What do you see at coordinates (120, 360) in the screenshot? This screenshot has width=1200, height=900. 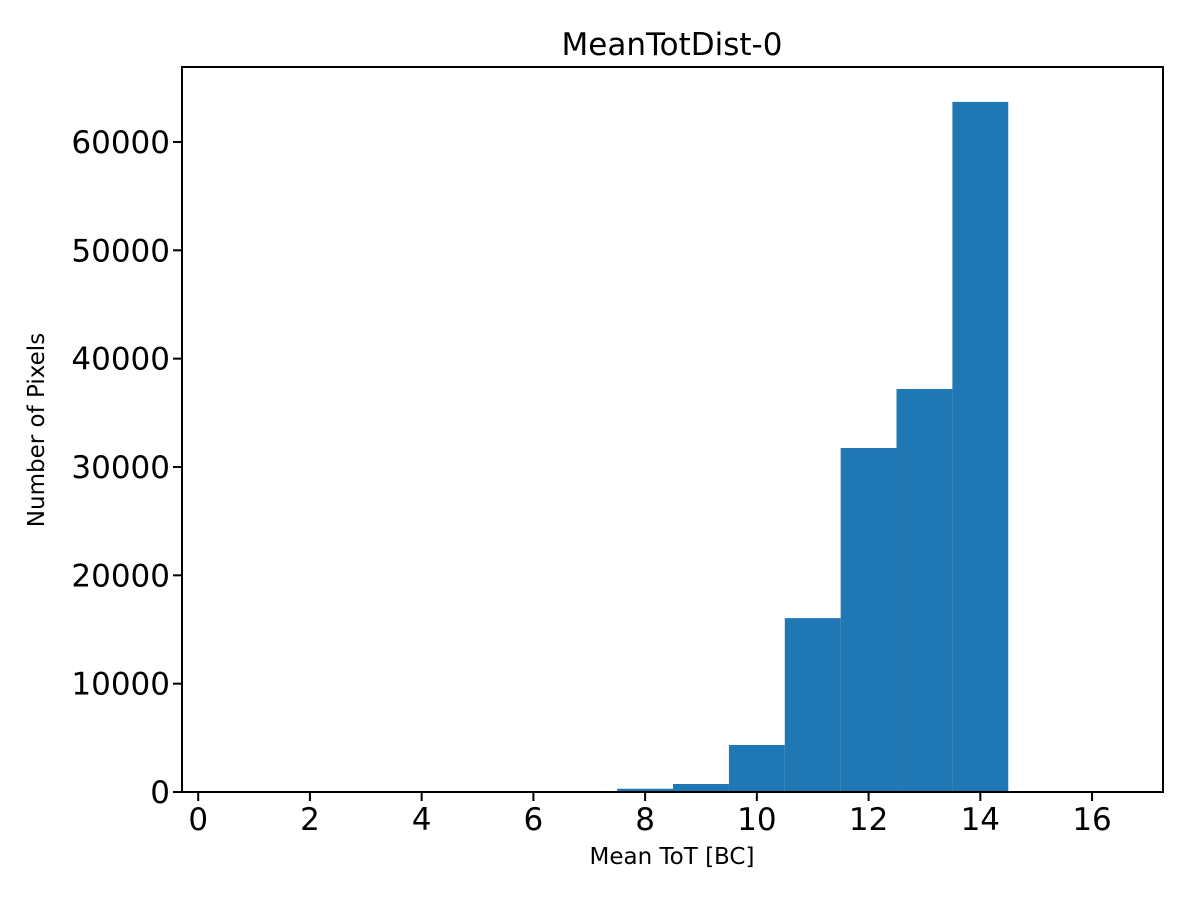 I see `y-tick-label: 40000` at bounding box center [120, 360].